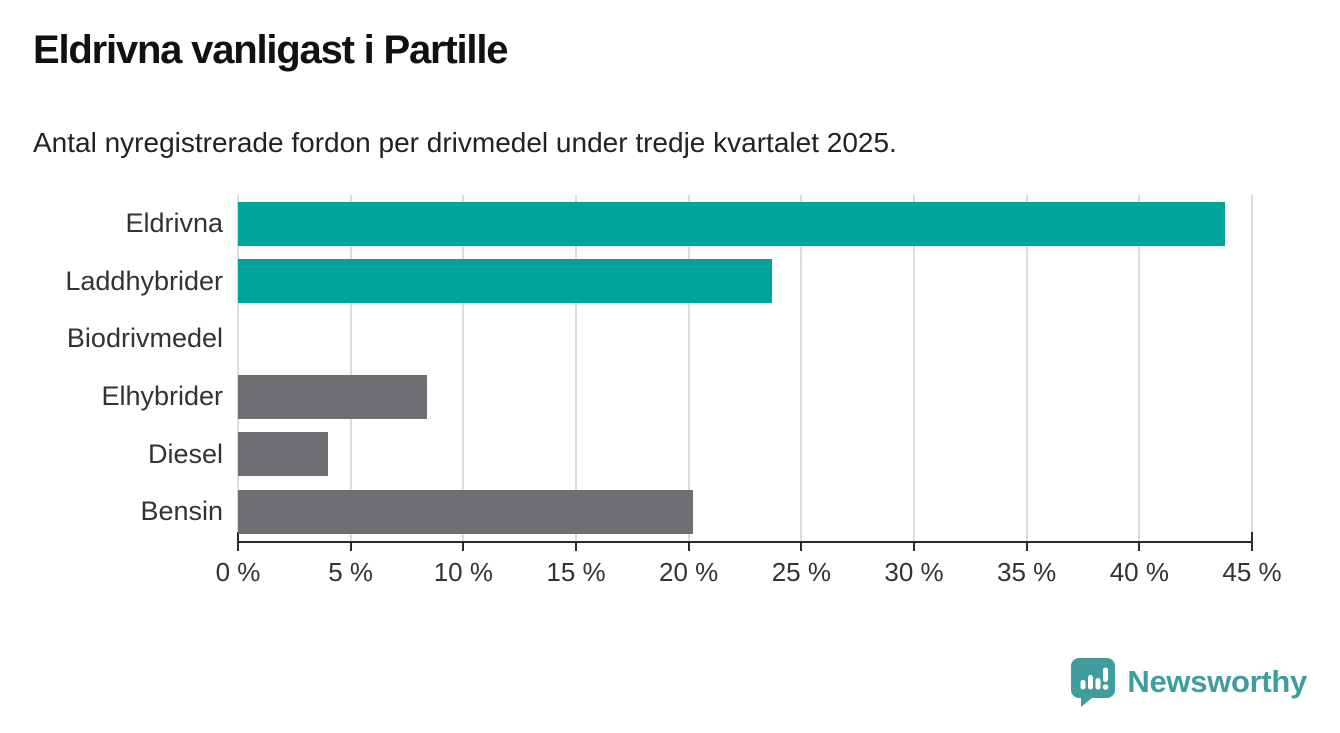  What do you see at coordinates (1139, 572) in the screenshot?
I see `axis-tick-label-40: 40 %` at bounding box center [1139, 572].